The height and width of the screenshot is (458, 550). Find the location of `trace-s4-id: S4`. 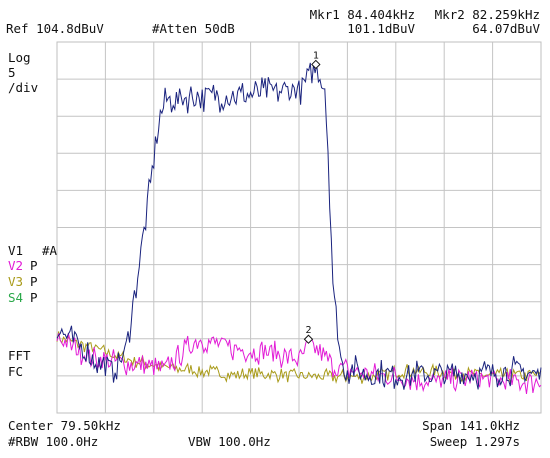

trace-s4-id: S4 is located at coordinates (16, 297).